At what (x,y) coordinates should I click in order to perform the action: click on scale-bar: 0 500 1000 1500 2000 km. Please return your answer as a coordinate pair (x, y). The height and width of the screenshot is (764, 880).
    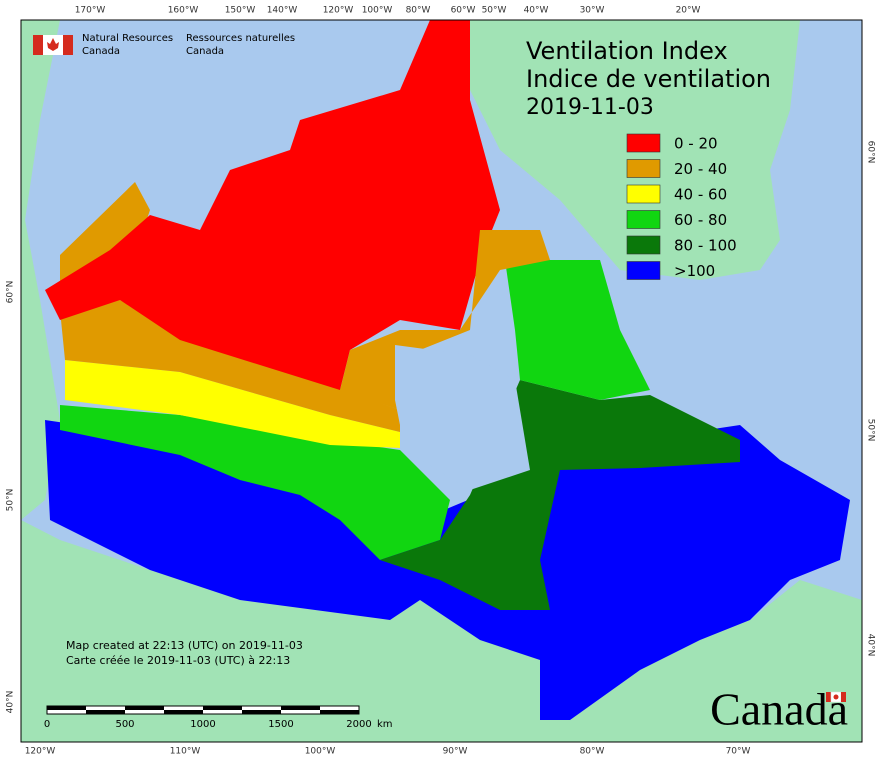
    Looking at the image, I should click on (218, 717).